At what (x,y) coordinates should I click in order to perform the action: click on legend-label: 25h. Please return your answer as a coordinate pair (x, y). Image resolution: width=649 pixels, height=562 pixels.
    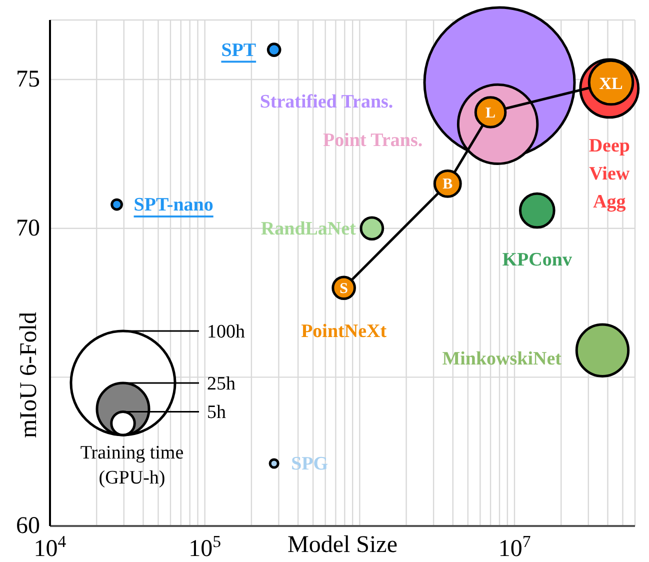
    Looking at the image, I should click on (221, 384).